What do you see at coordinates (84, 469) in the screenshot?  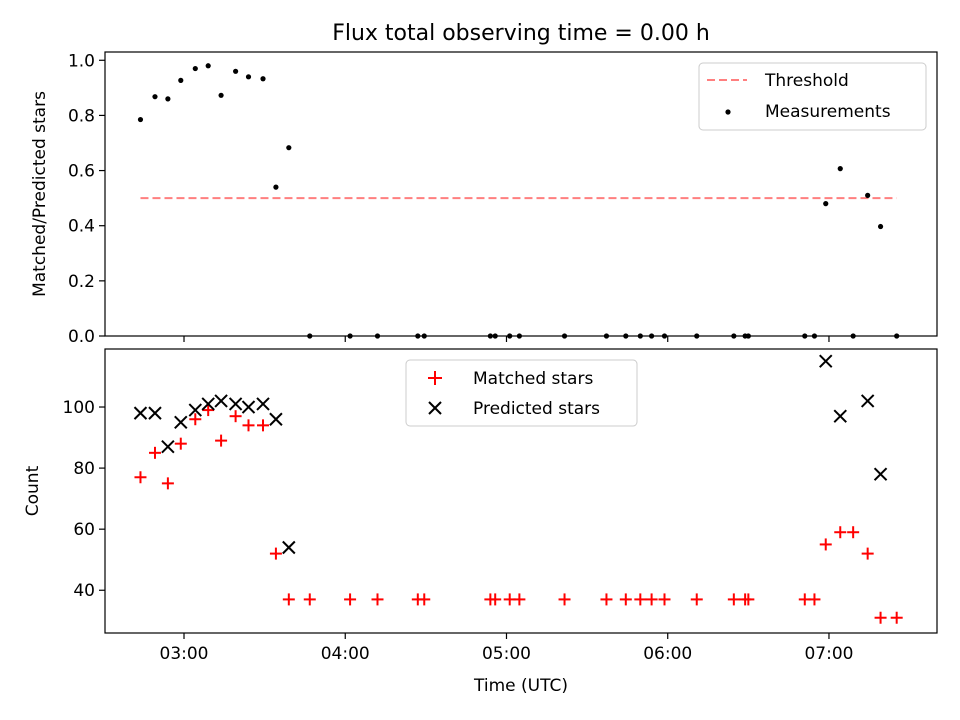 I see `count-y-tick-label: 80` at bounding box center [84, 469].